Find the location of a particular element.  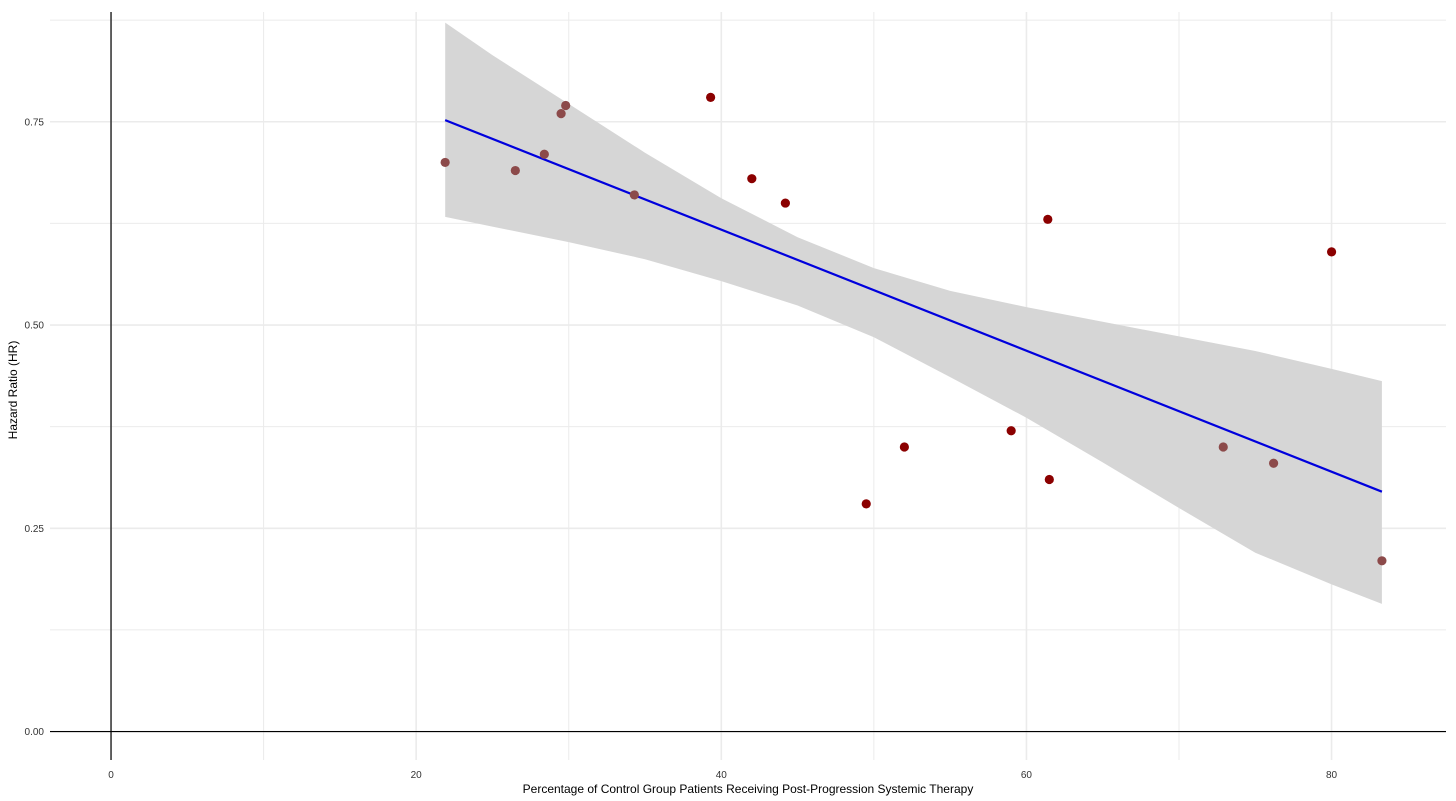

y-axis-title: Hazard Ratio (HR) is located at coordinates (13, 390).